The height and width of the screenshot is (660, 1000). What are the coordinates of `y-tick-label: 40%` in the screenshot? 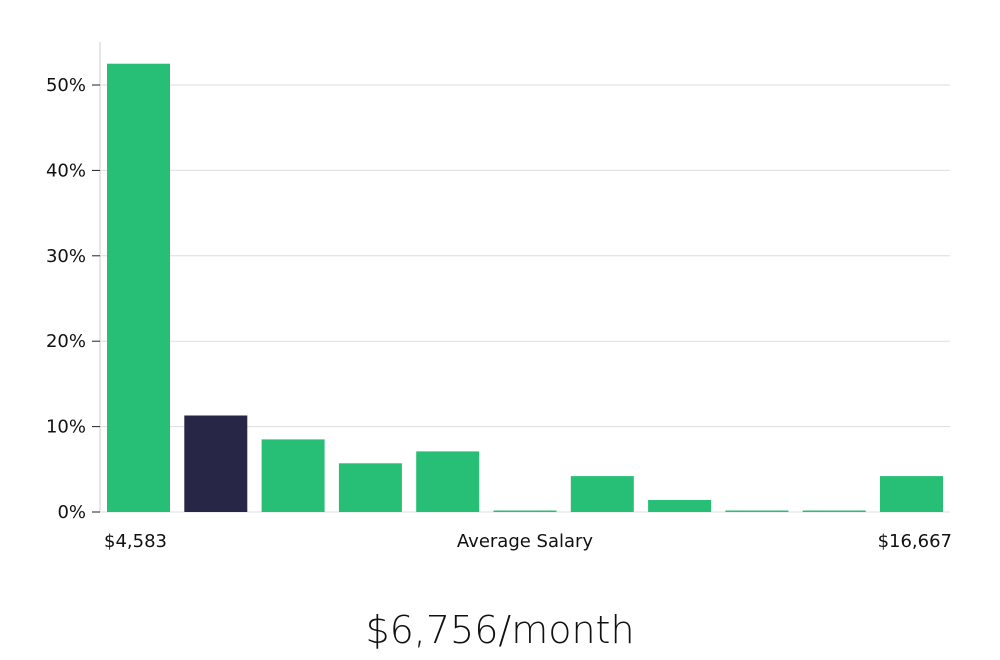 It's located at (66, 170).